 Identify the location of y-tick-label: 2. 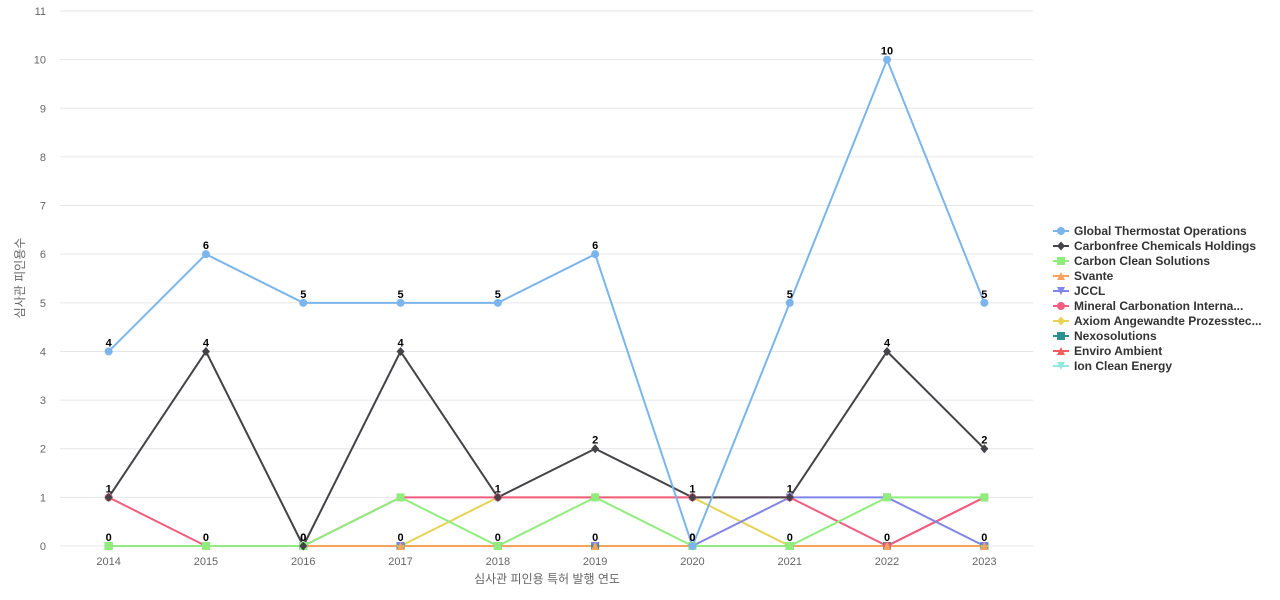
(43, 450).